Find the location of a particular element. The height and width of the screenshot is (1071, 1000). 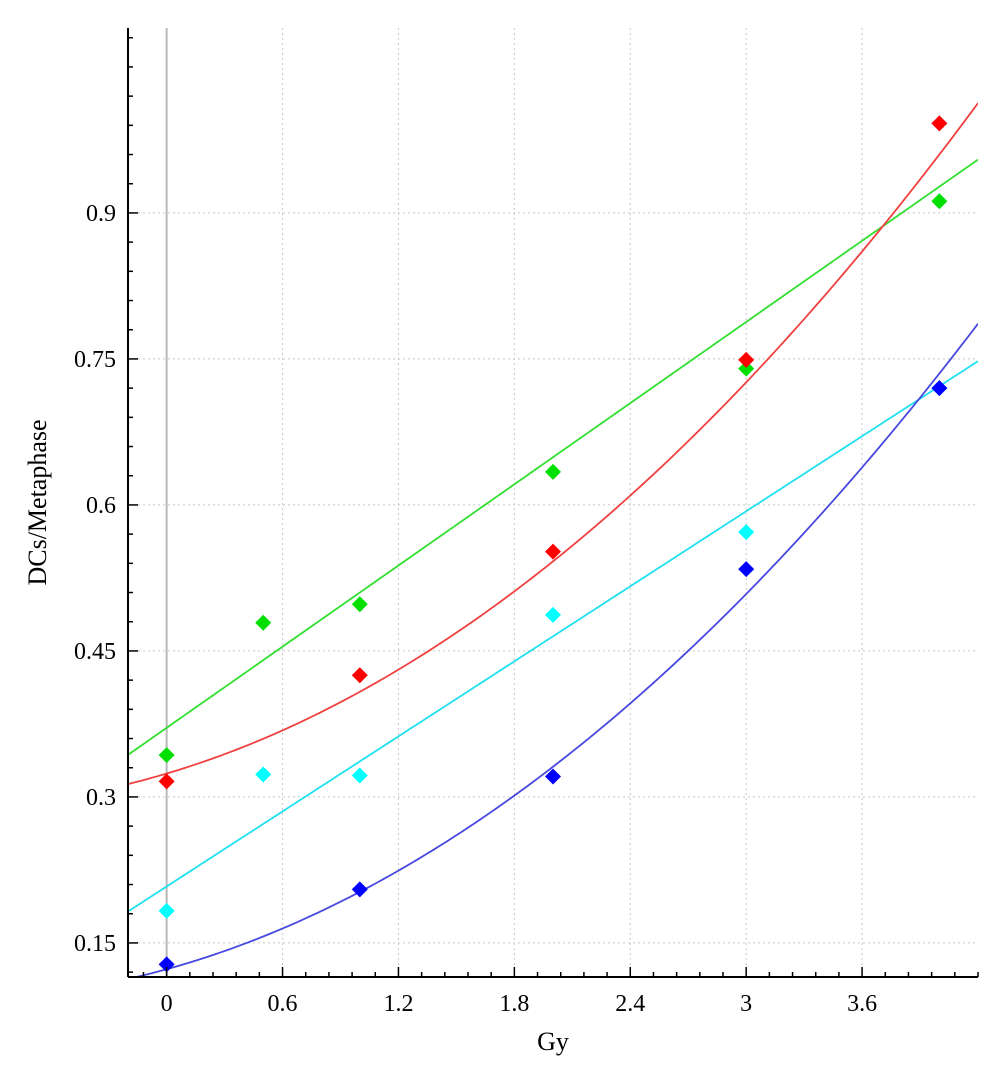

x-tick-label: 2.4 is located at coordinates (630, 1004).